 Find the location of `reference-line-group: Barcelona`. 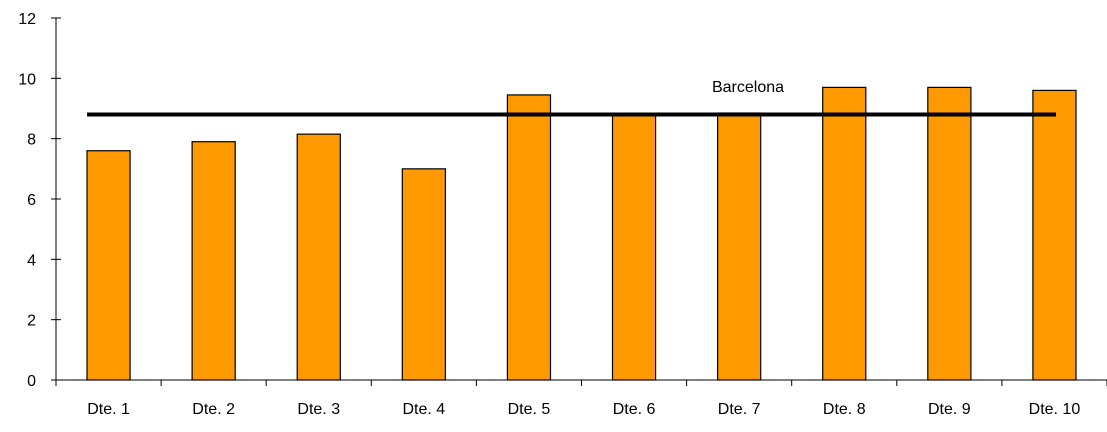

reference-line-group: Barcelona is located at coordinates (571, 98).